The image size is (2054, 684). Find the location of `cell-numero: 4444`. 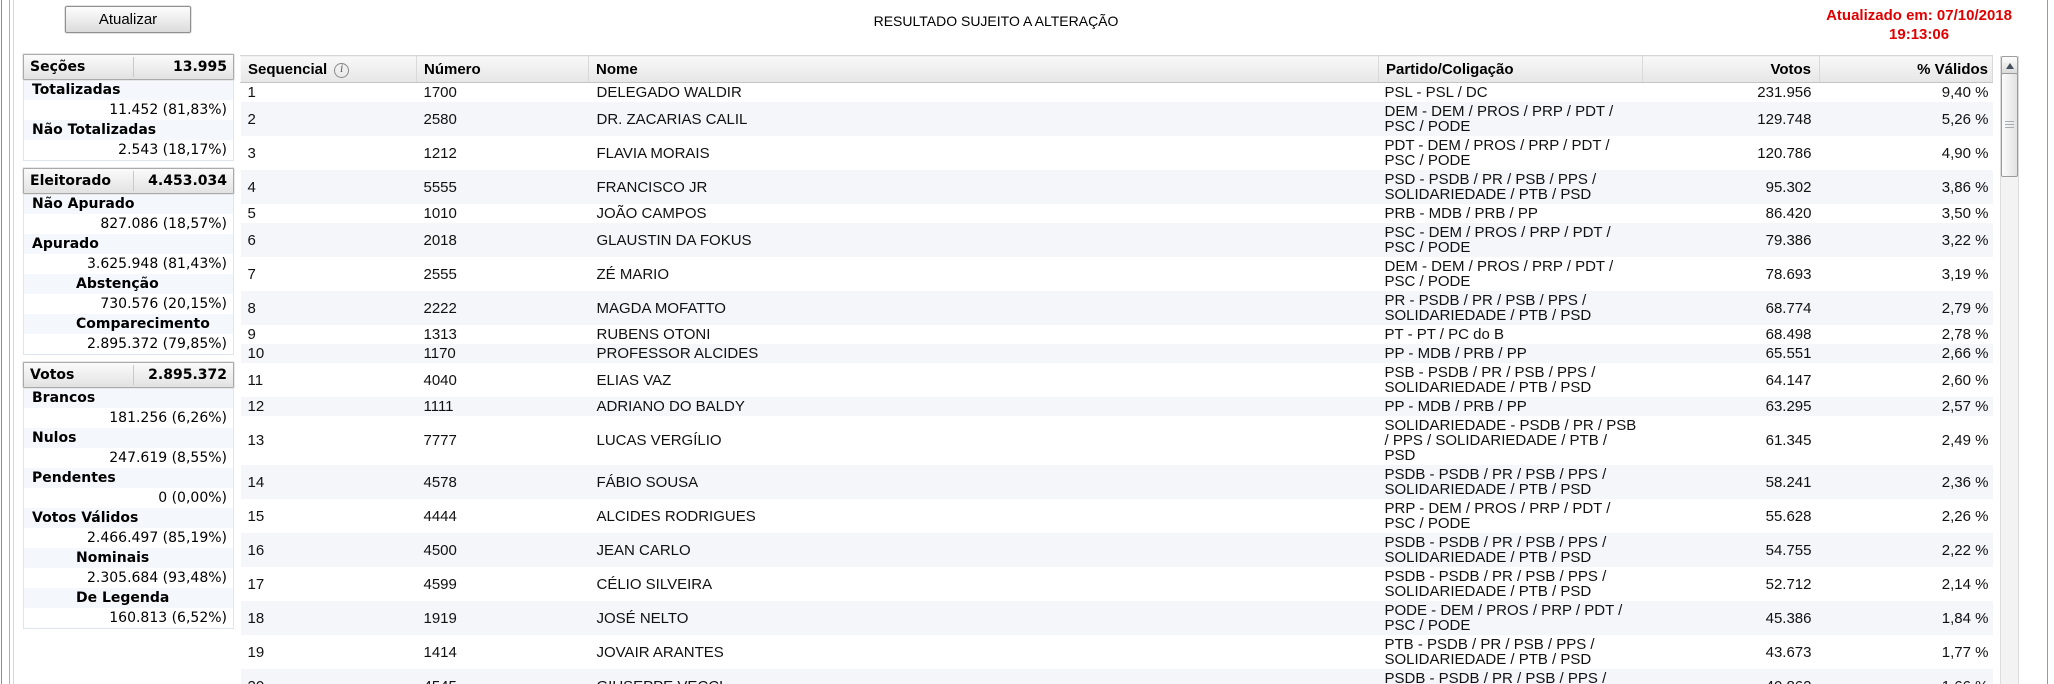

cell-numero: 4444 is located at coordinates (440, 516).